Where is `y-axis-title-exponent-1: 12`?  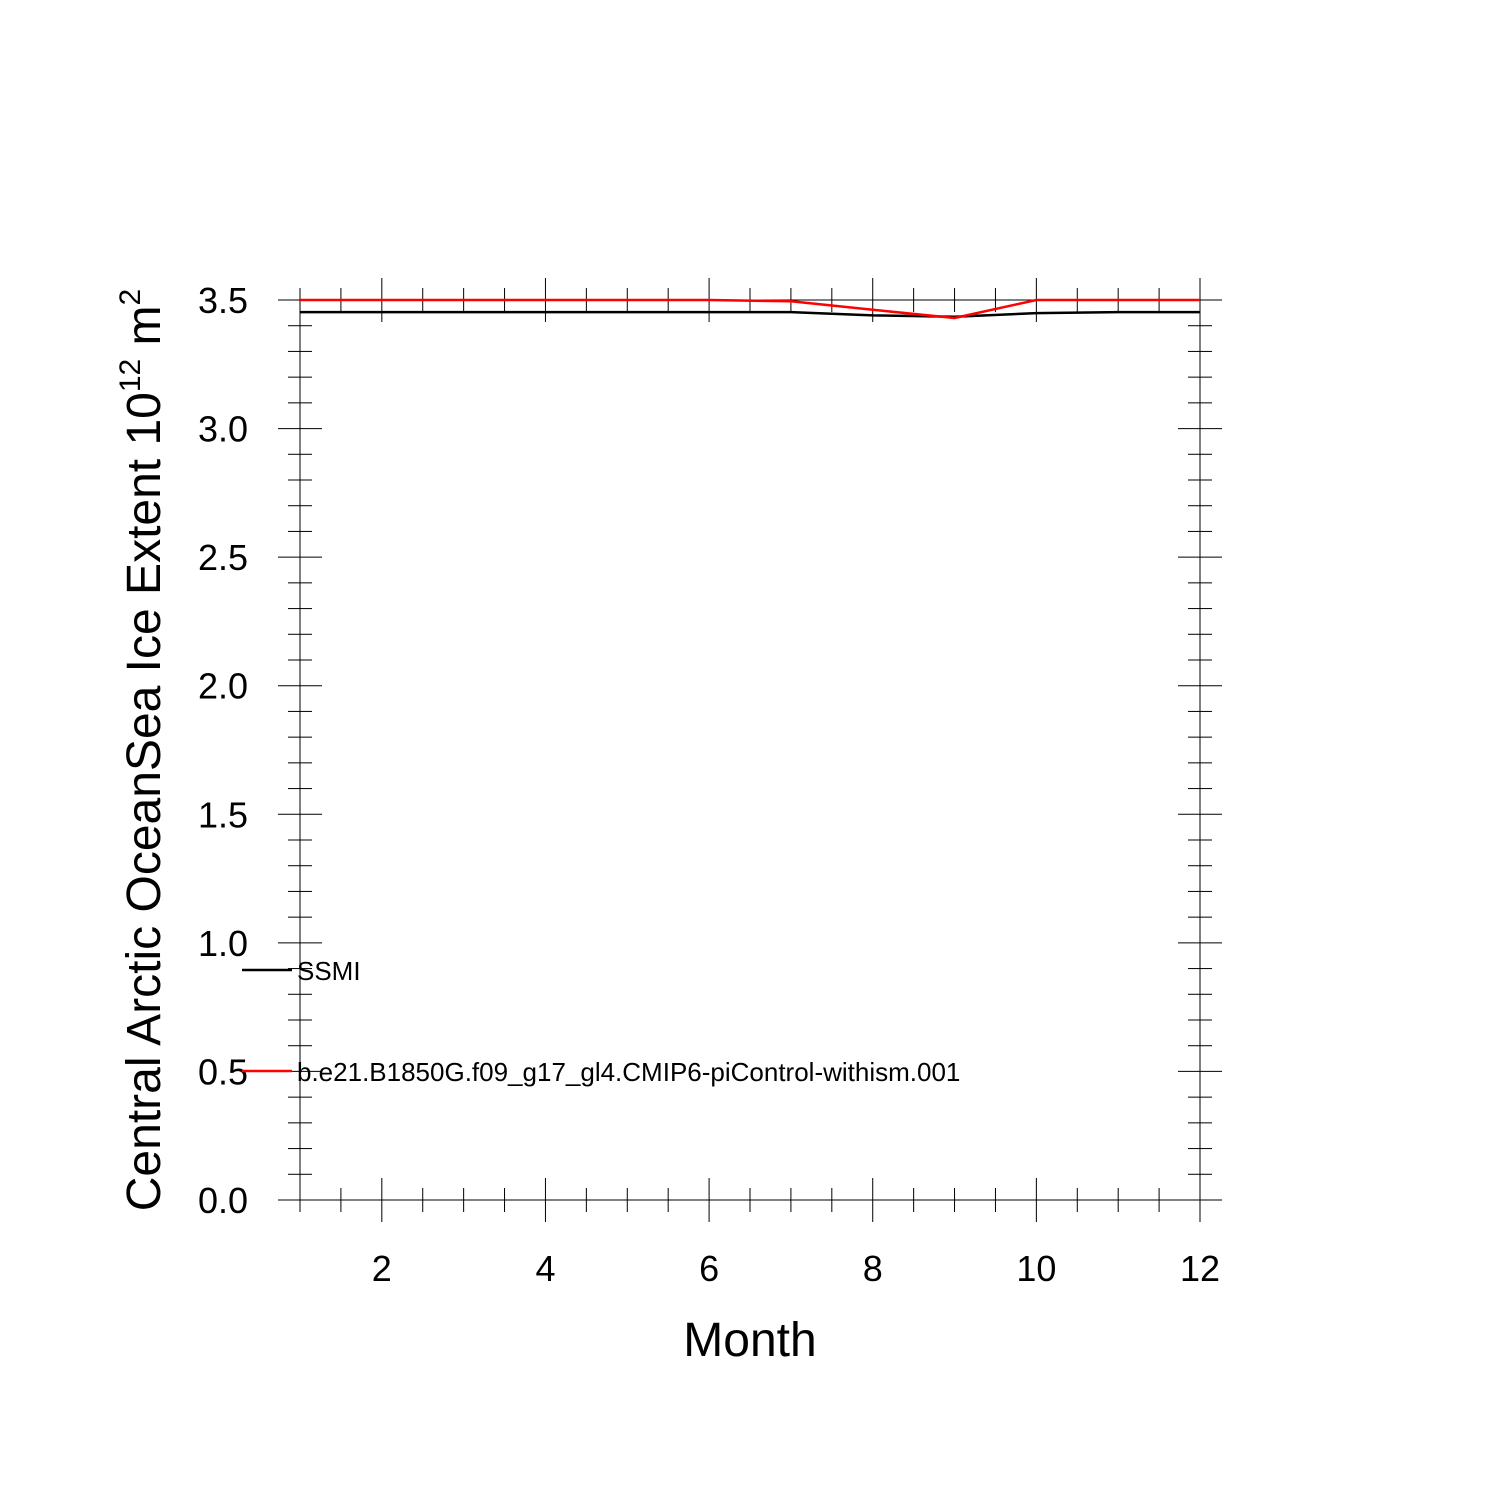
y-axis-title-exponent-1: 12 is located at coordinates (130, 375).